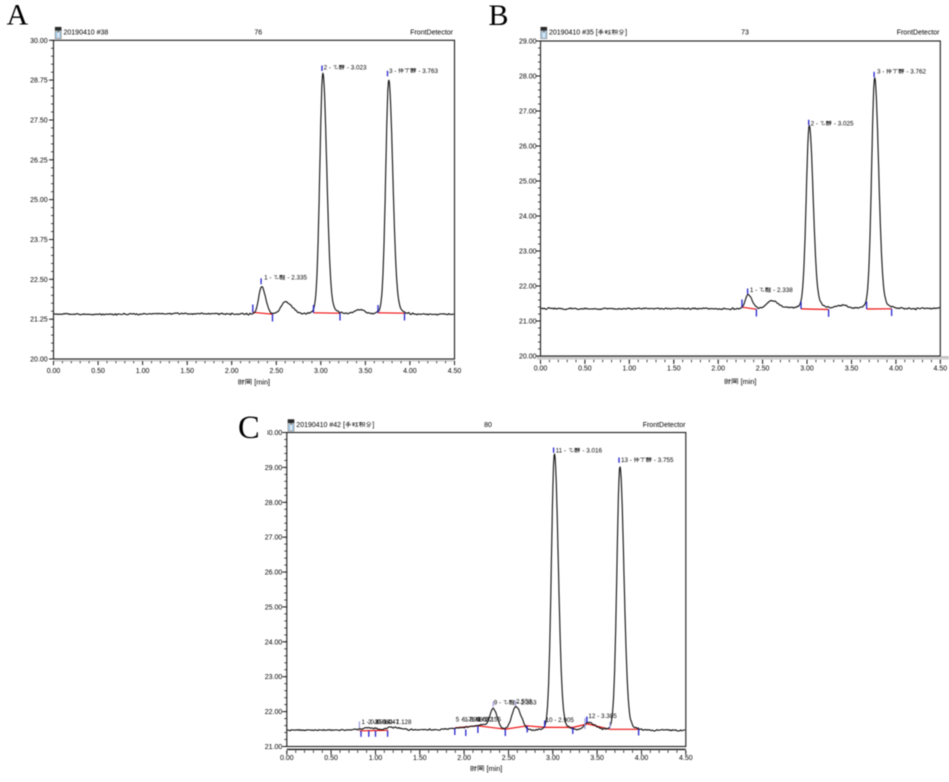  I want to click on svg-text: 1 - 0.850, so click(374, 722).